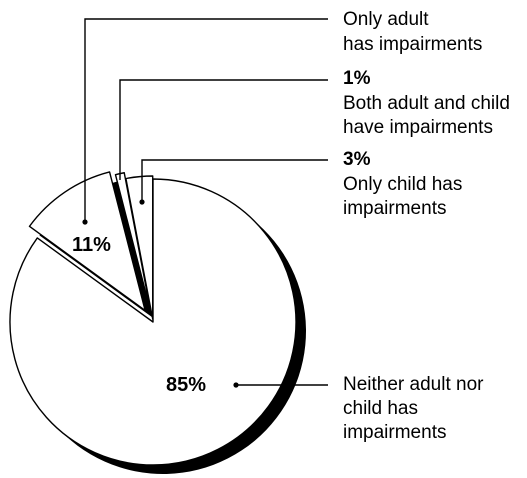 Image resolution: width=527 pixels, height=478 pixels. I want to click on leader-dot-neither, so click(236, 385).